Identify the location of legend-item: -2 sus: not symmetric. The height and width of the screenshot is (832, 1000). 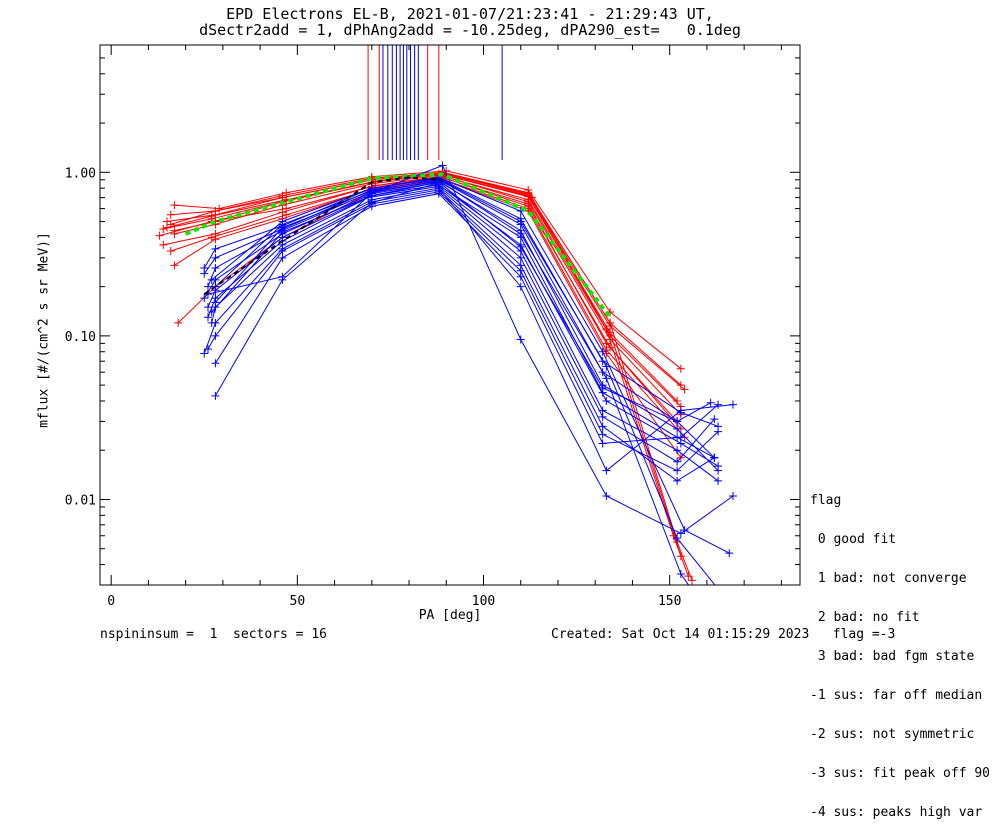
(892, 734).